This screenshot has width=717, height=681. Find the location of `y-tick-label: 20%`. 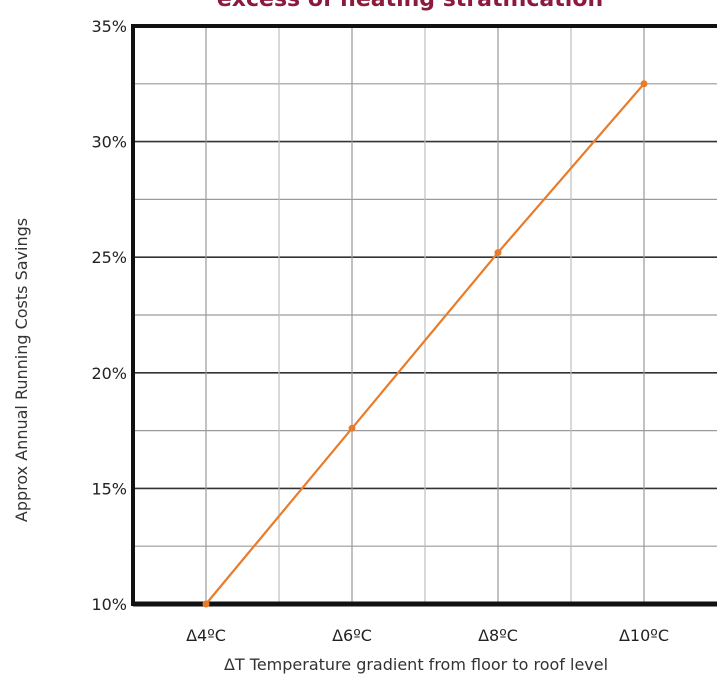

y-tick-label: 20% is located at coordinates (109, 373).